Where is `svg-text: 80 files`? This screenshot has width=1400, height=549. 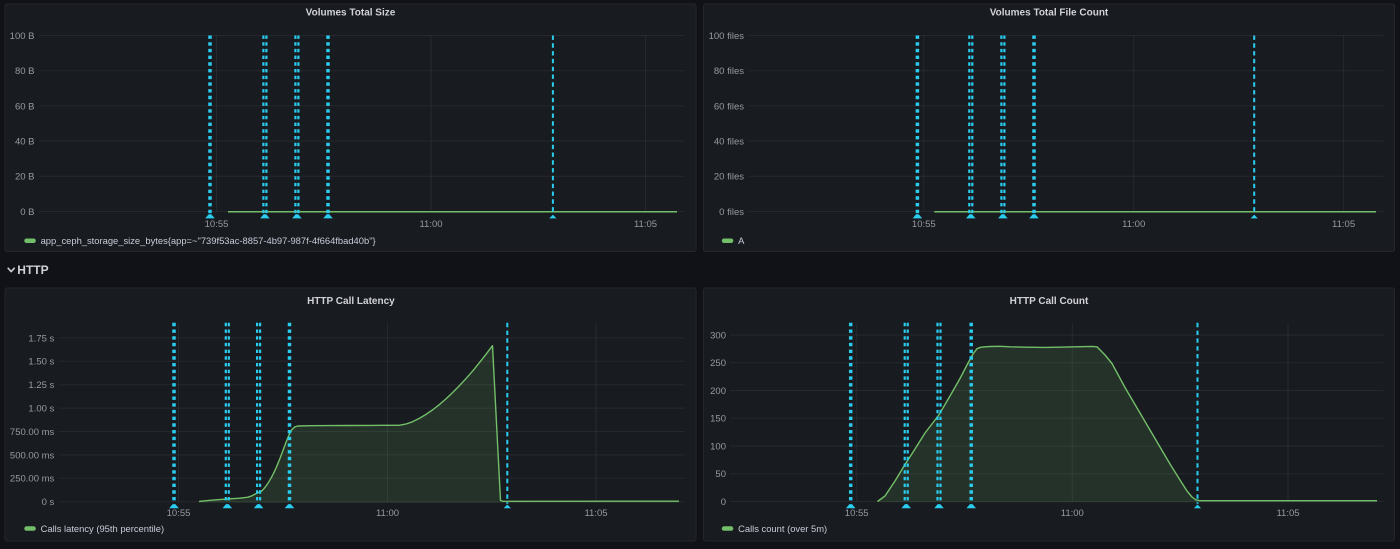 svg-text: 80 files is located at coordinates (729, 71).